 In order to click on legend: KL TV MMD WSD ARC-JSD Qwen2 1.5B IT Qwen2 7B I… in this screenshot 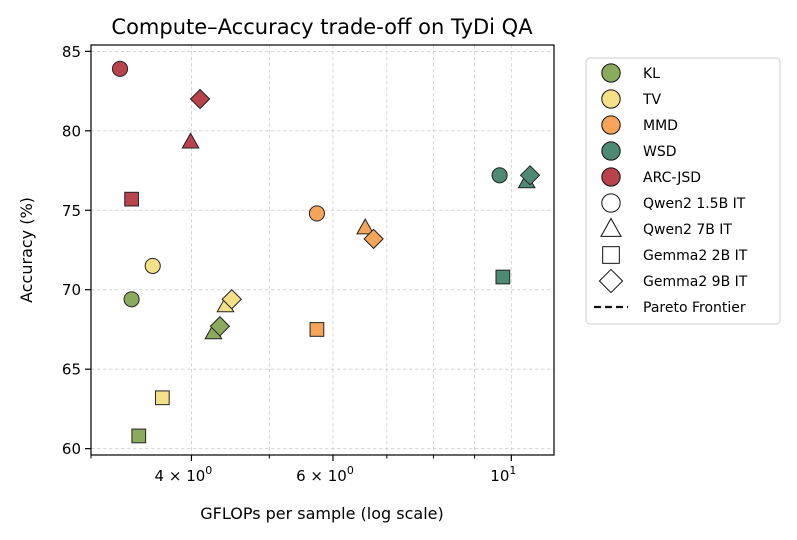, I will do `click(683, 191)`.